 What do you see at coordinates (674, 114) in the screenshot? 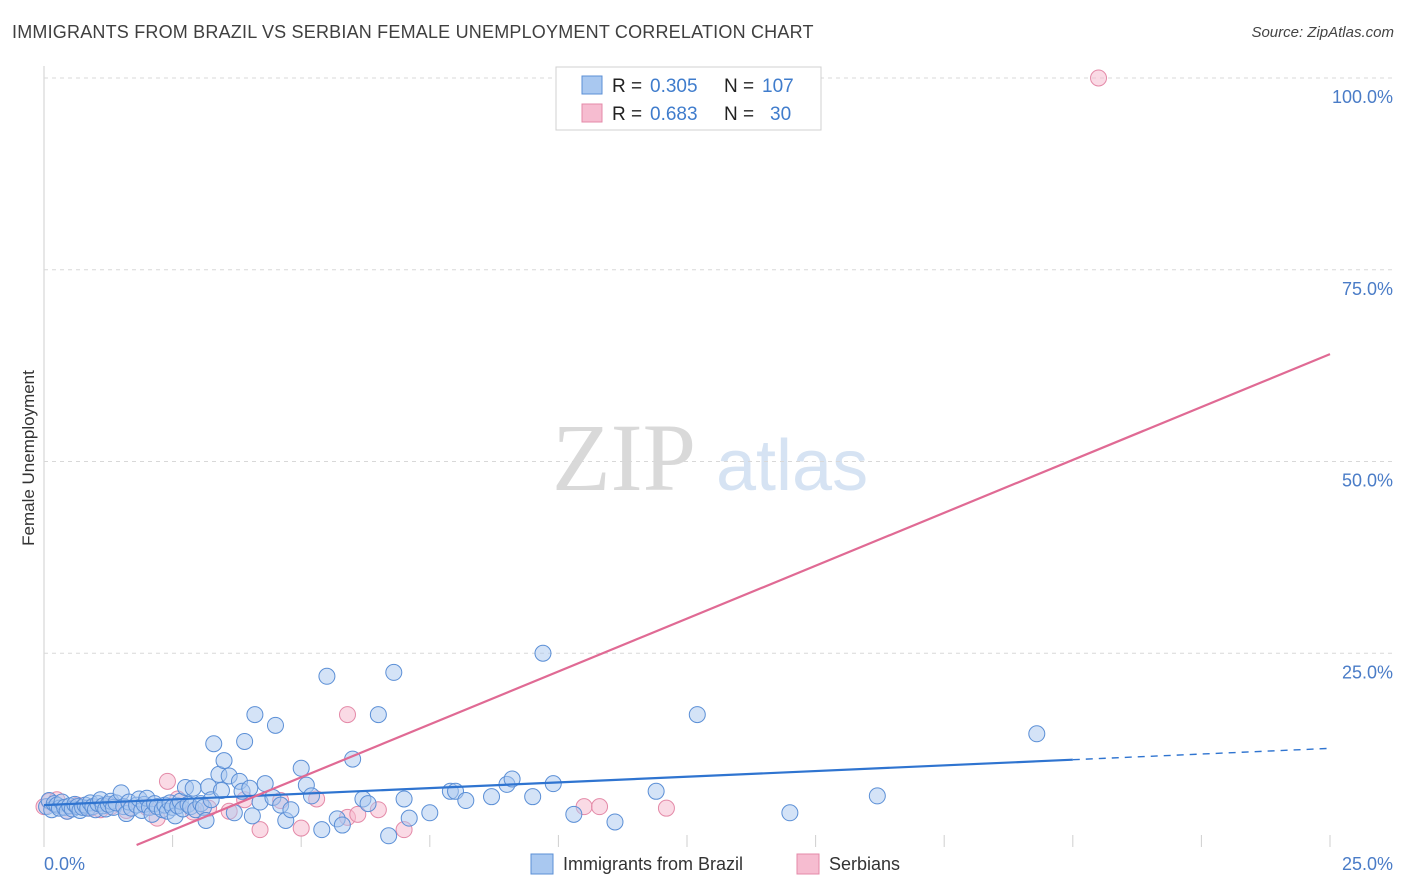
I see `legend-serbian-r-value: 0.683` at bounding box center [674, 114].